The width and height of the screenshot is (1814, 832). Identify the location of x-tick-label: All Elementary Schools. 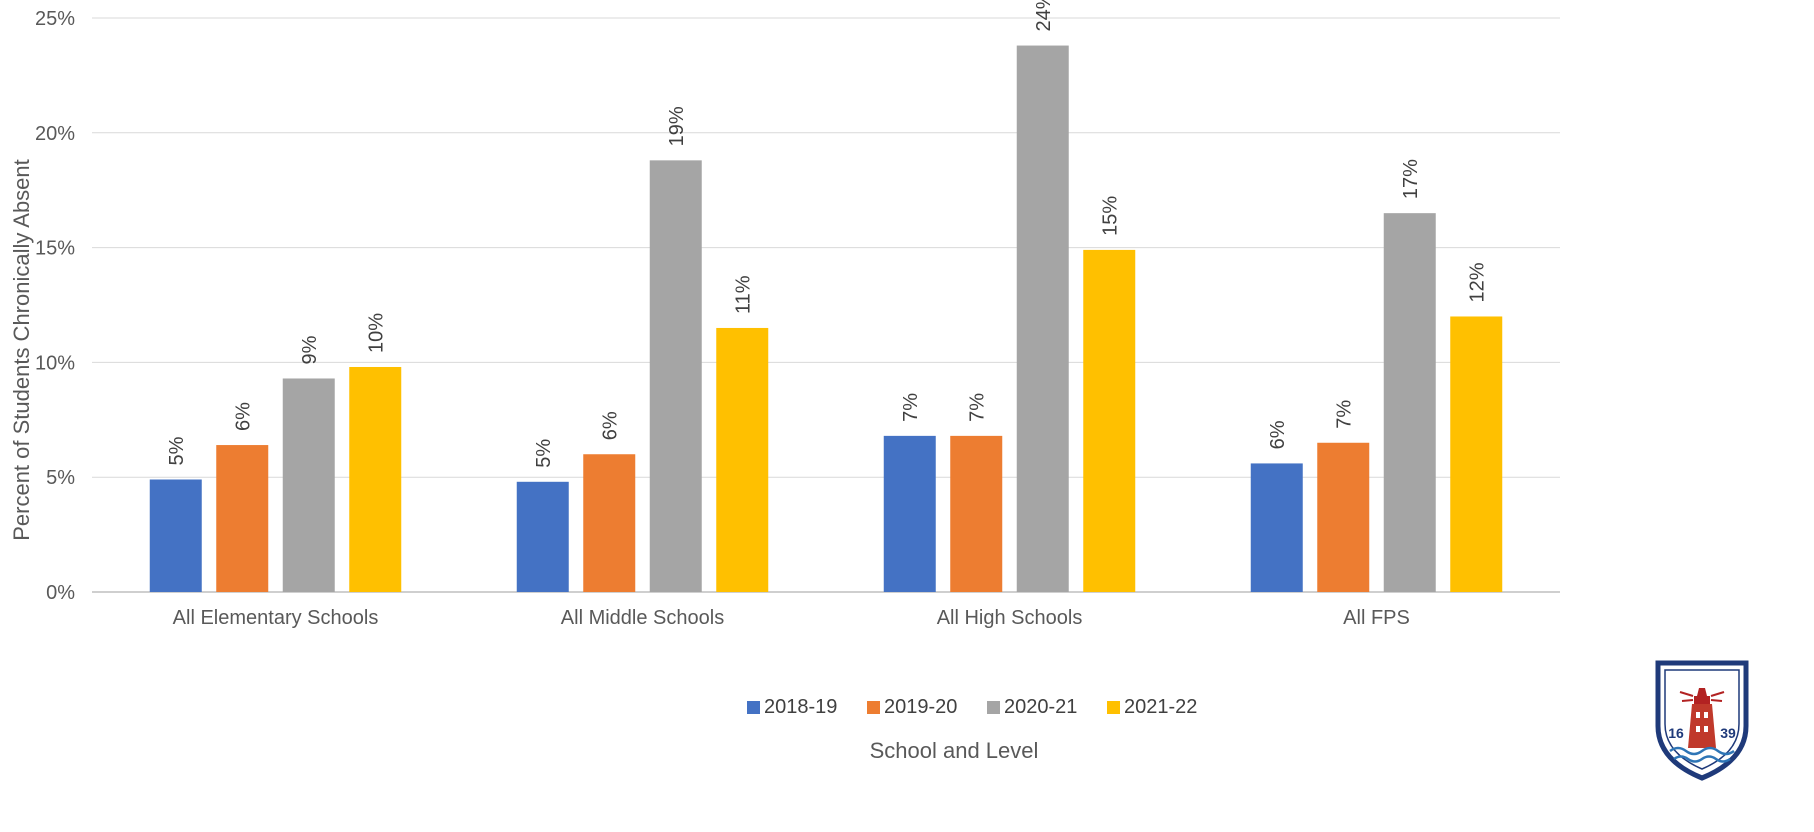
(276, 618).